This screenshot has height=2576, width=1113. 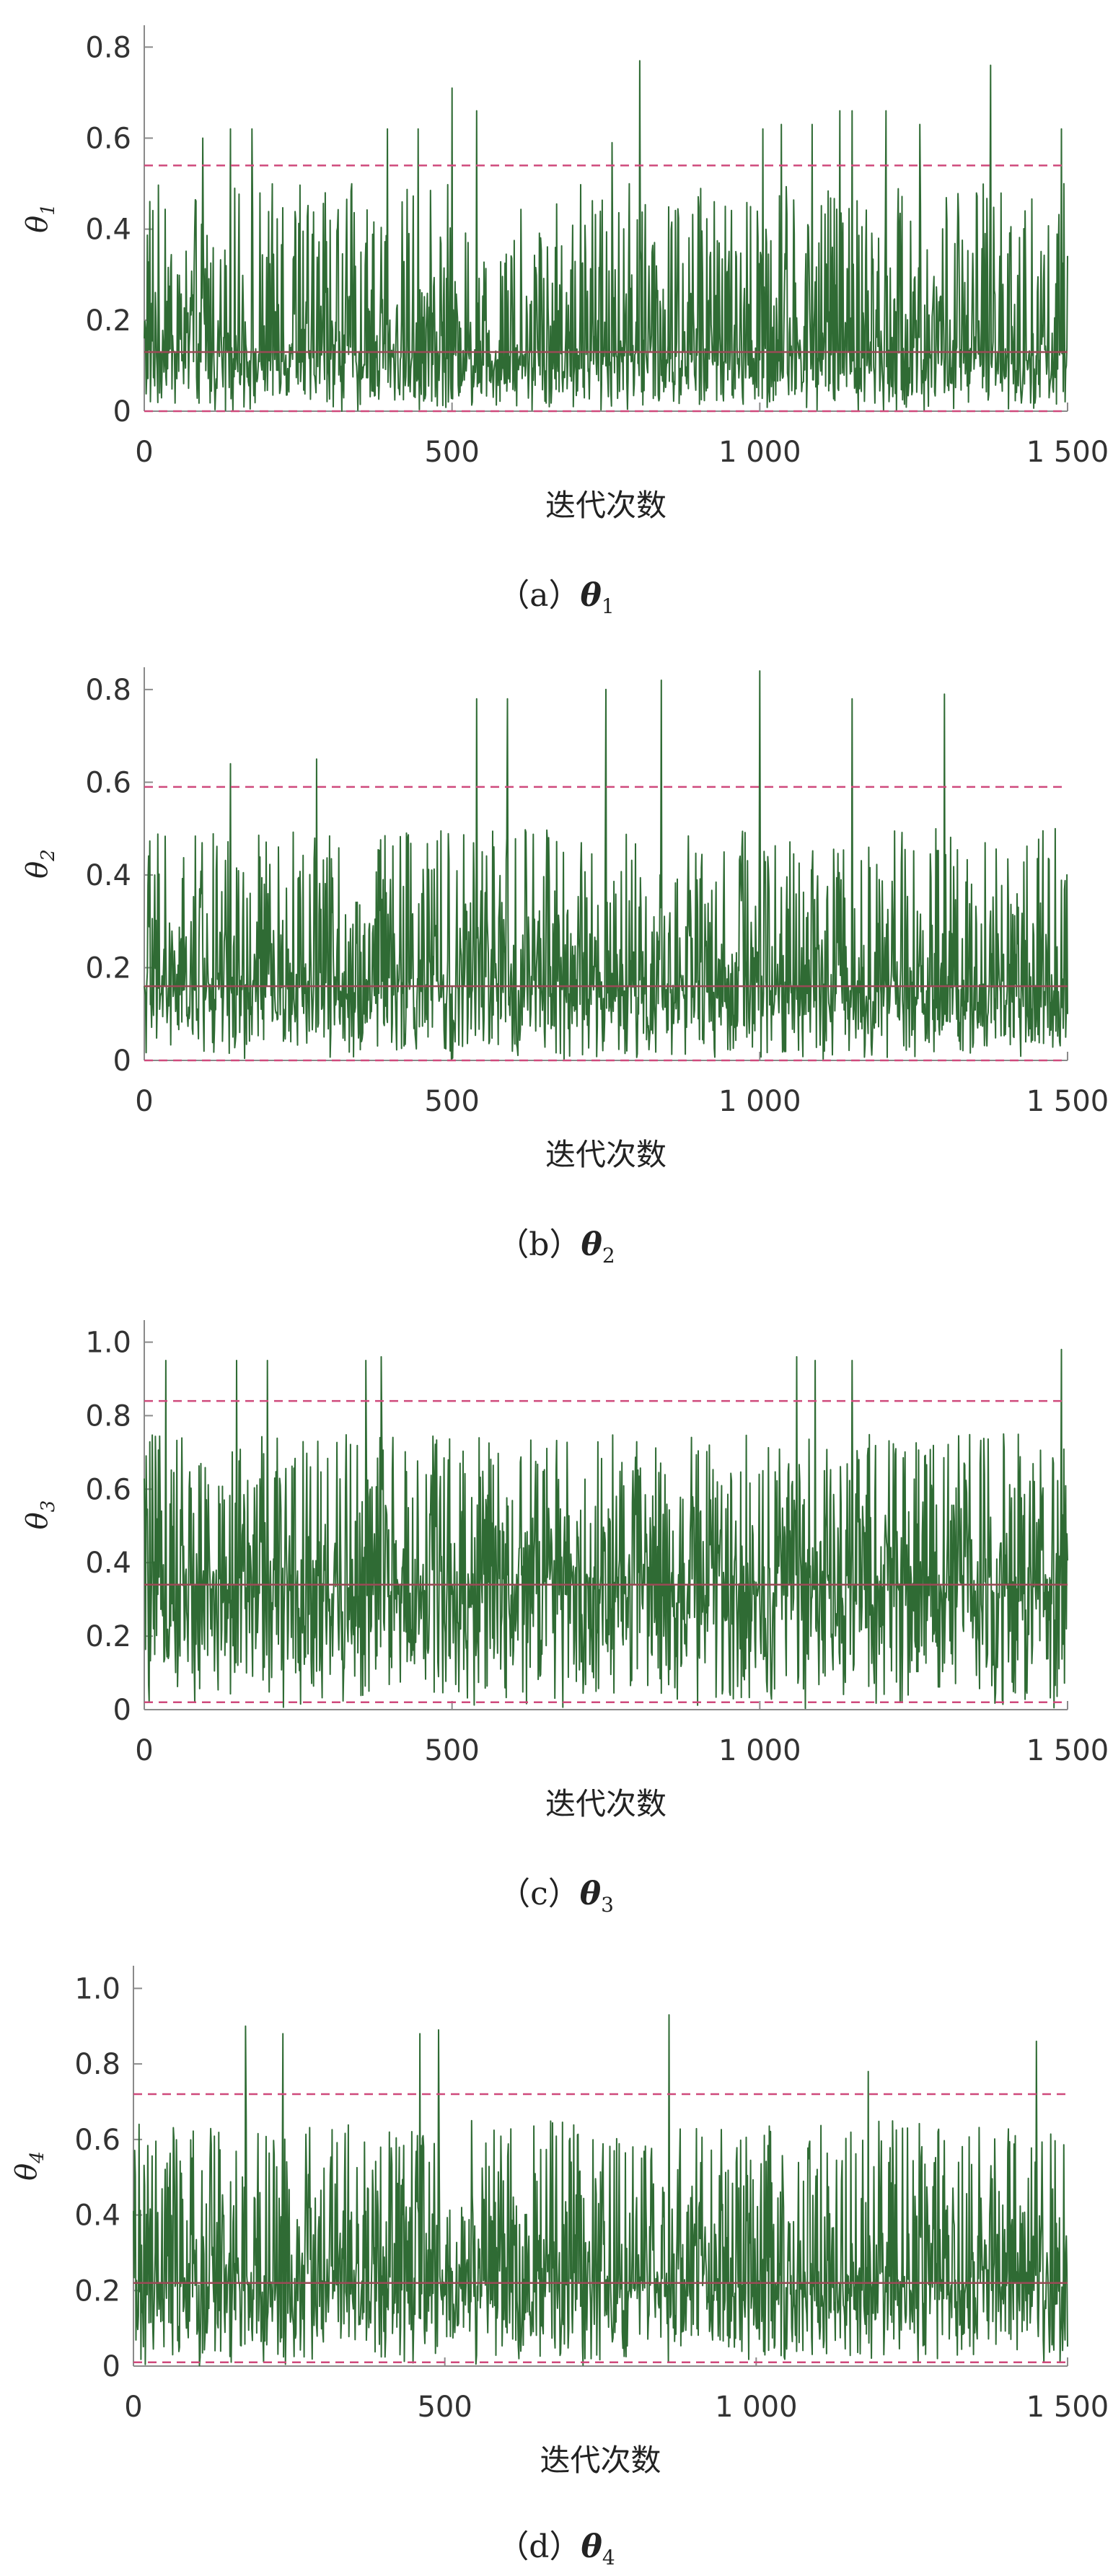 What do you see at coordinates (609, 606) in the screenshot?
I see `caption-subscript: 1` at bounding box center [609, 606].